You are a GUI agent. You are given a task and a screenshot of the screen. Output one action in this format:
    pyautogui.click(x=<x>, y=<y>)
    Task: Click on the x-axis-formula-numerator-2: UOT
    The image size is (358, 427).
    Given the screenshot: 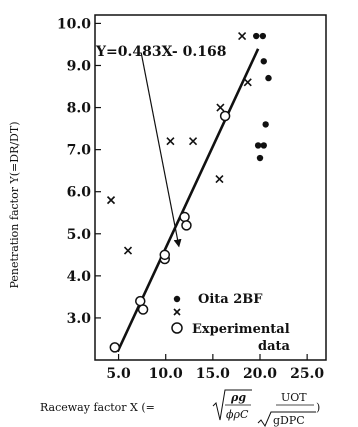 What is the action you would take?
    pyautogui.click(x=294, y=397)
    